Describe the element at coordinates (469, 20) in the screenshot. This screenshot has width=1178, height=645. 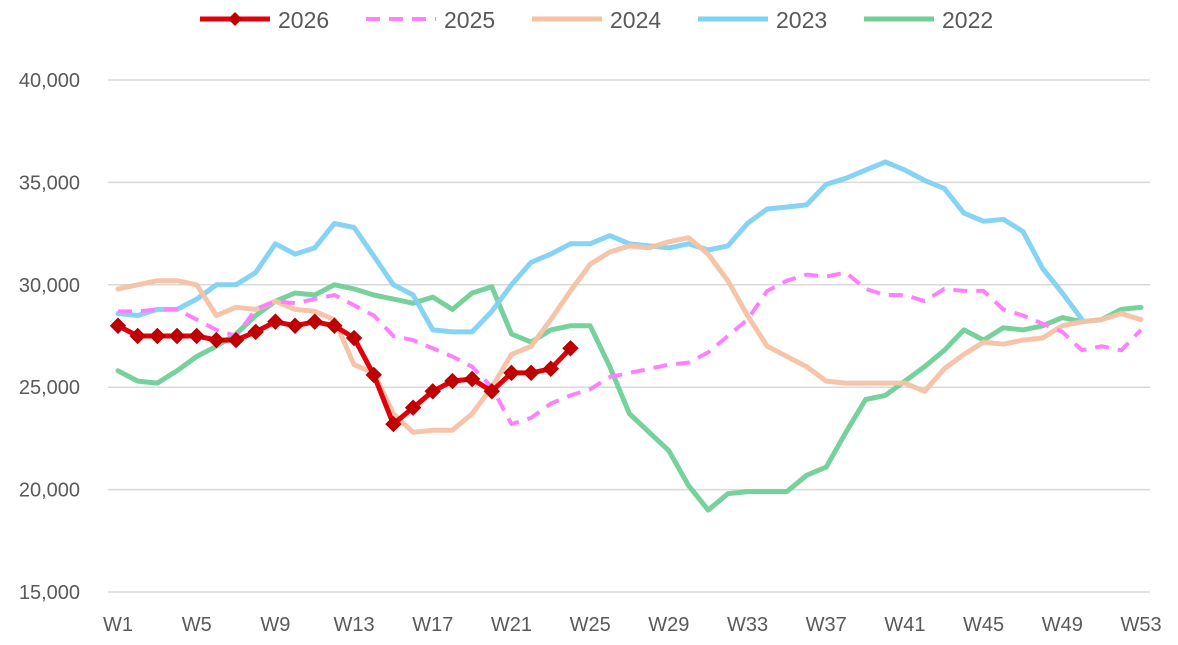
I see `legend-label: 2025` at that location.